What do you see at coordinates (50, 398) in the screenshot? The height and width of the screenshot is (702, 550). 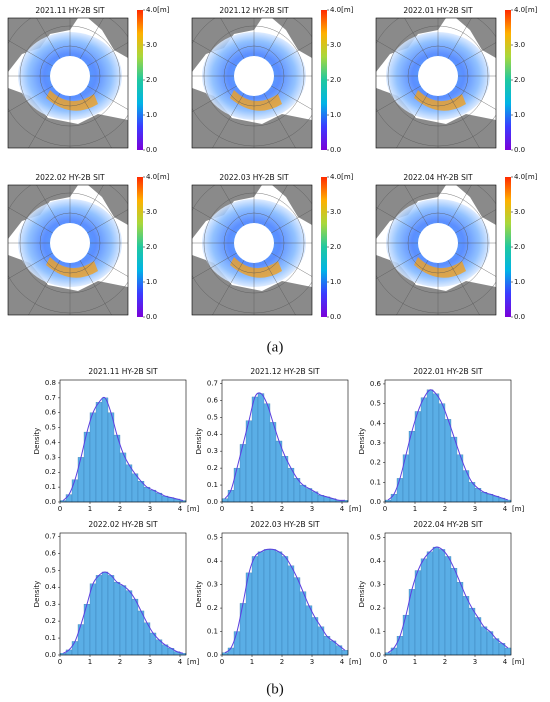 I see `y-tick-label: 0.7` at bounding box center [50, 398].